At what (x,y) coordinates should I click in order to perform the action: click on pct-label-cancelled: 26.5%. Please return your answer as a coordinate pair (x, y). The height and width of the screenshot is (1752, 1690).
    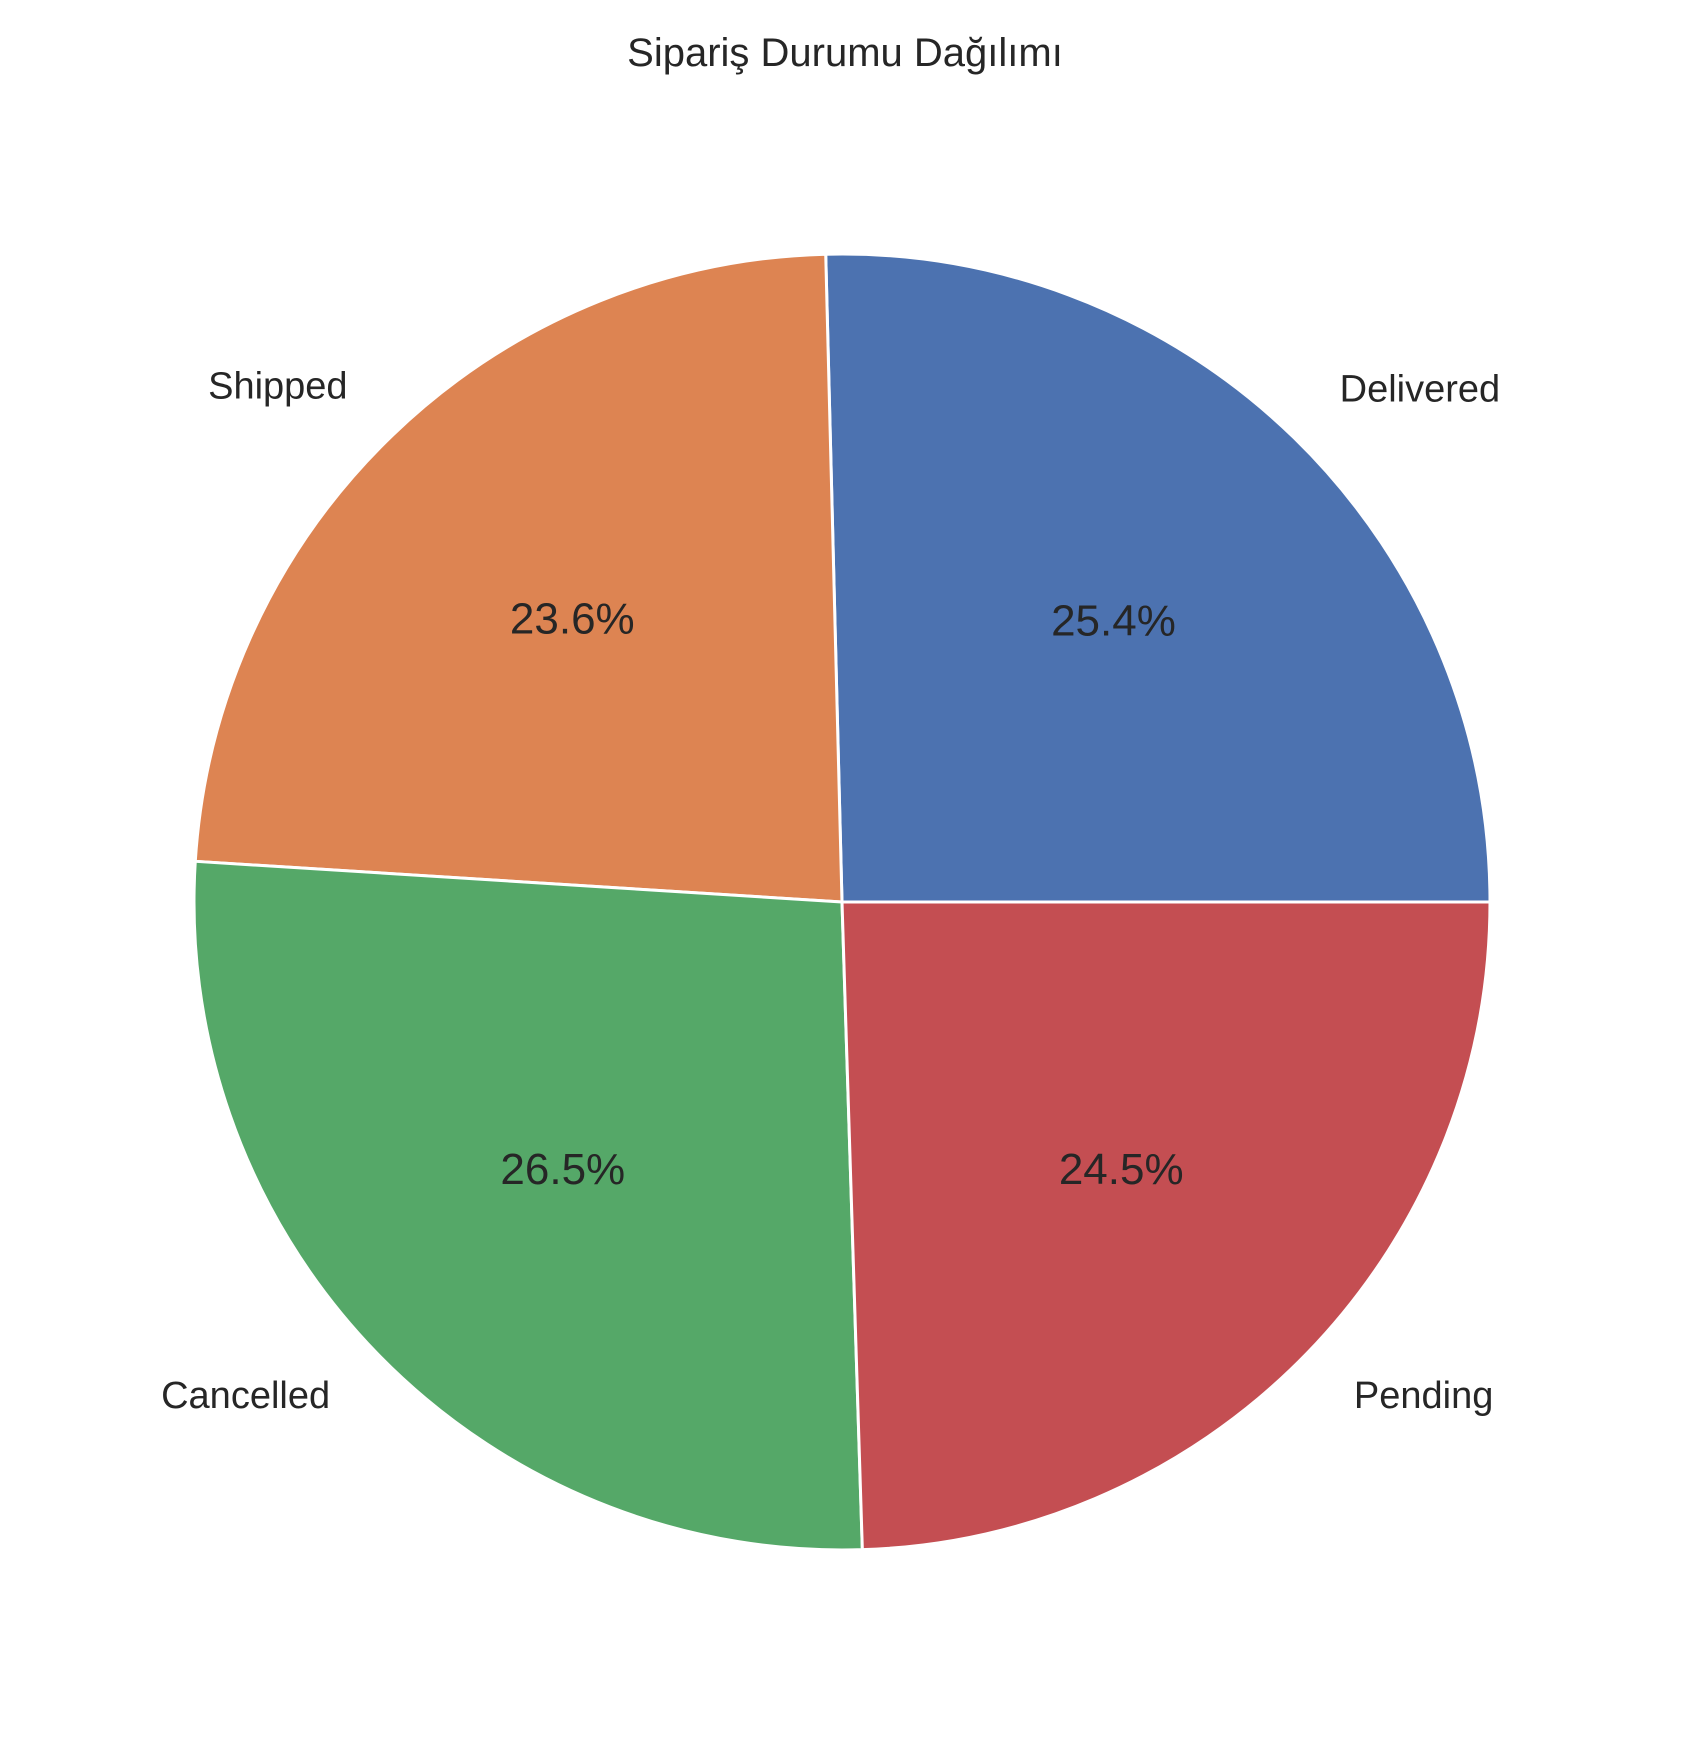
    Looking at the image, I should click on (562, 1169).